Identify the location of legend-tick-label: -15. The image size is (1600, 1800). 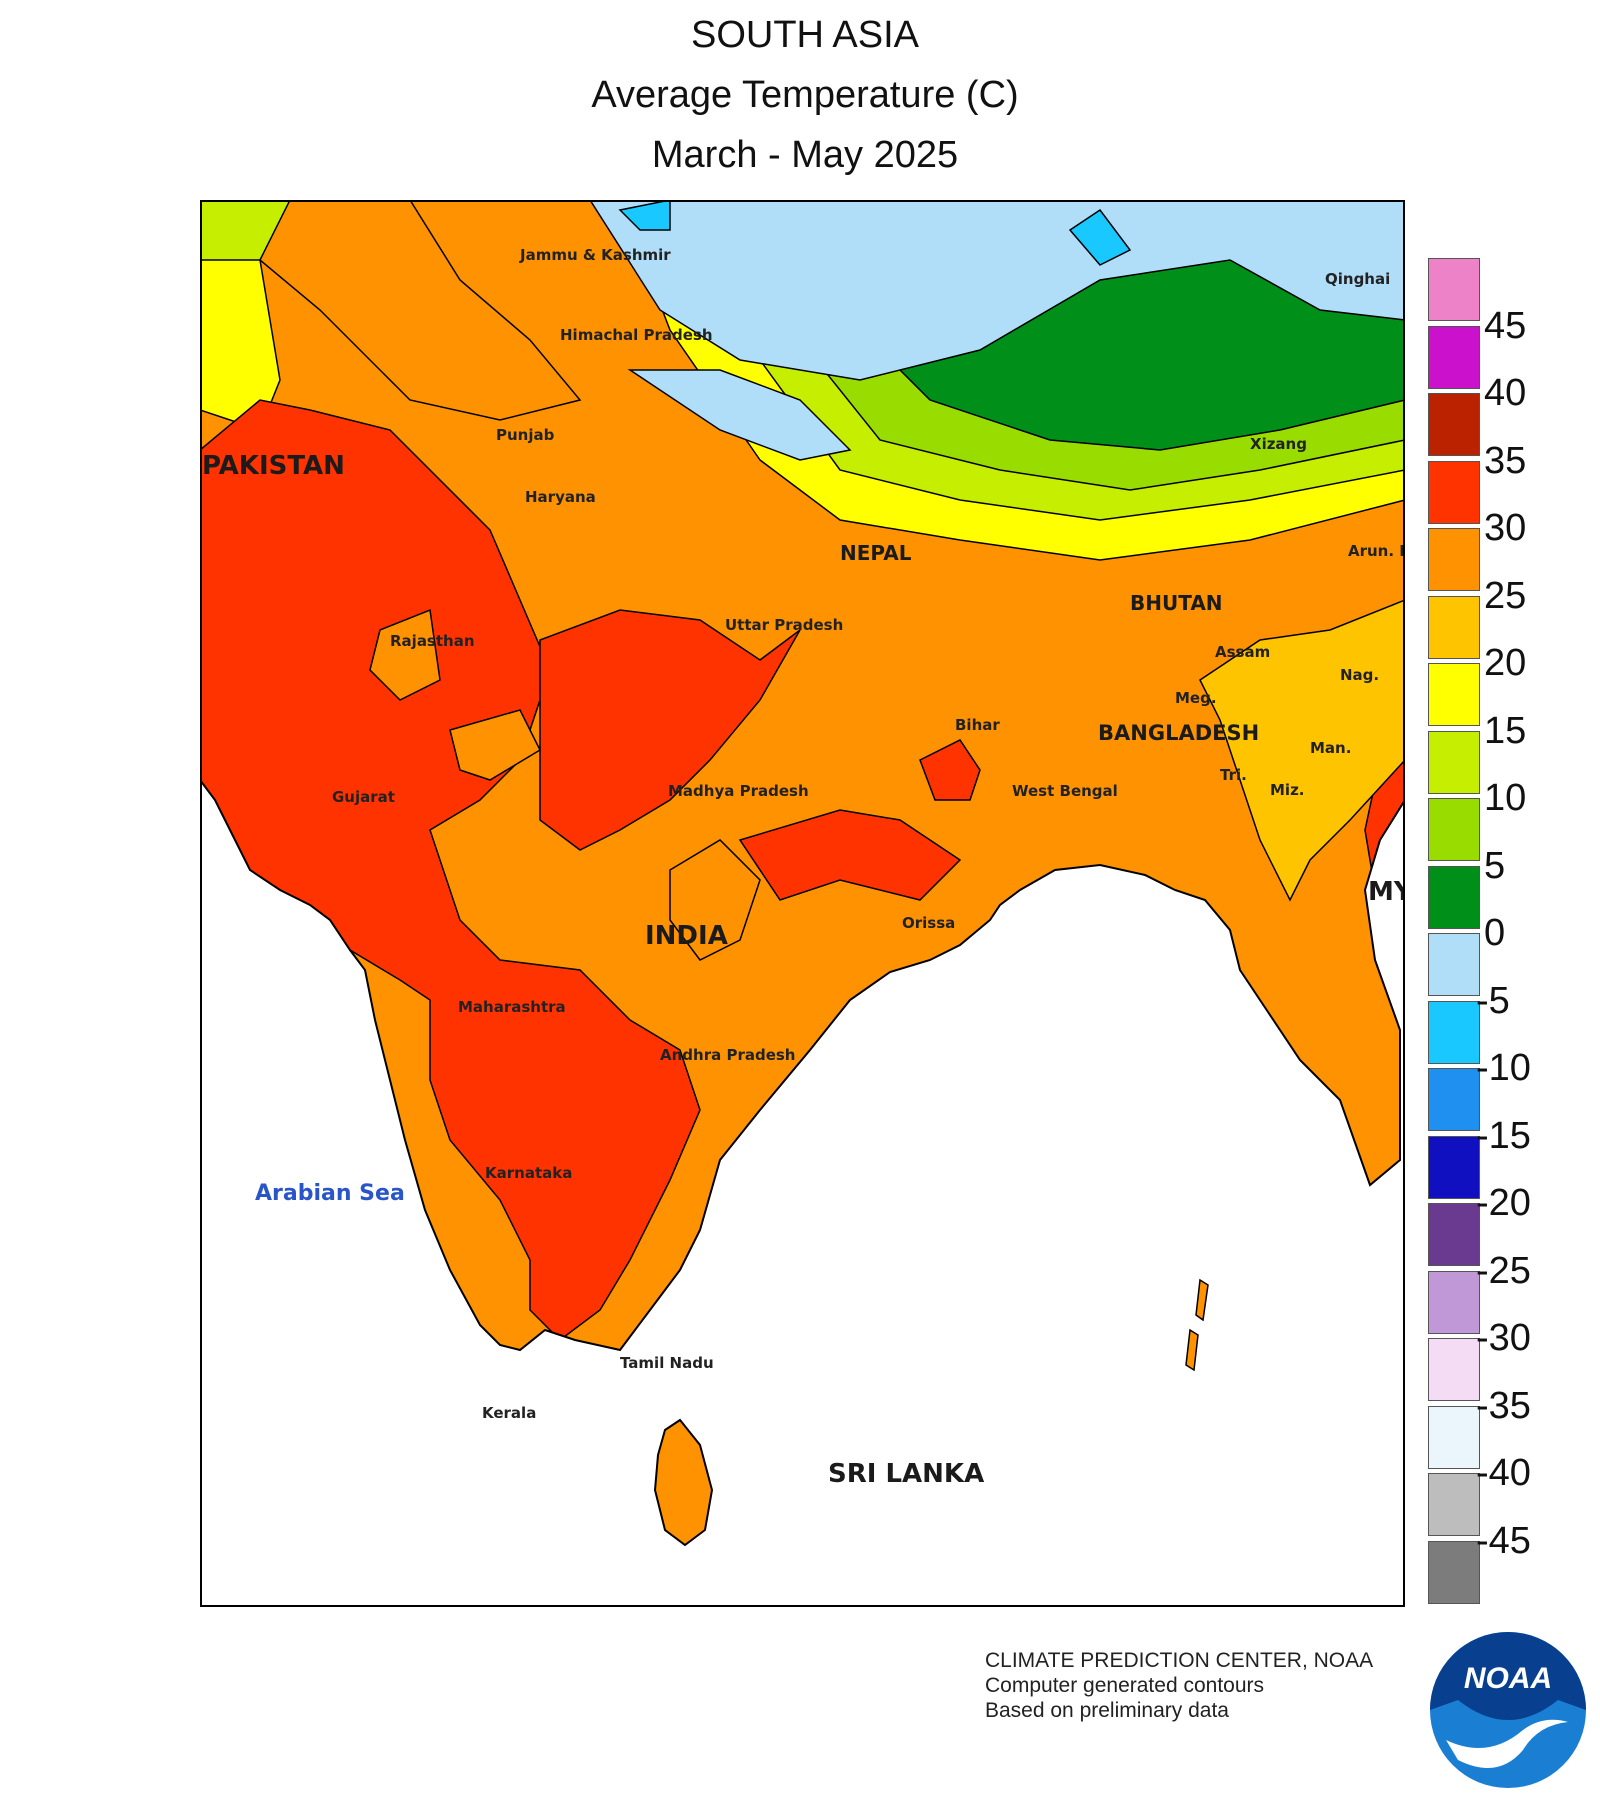
(1503, 1135).